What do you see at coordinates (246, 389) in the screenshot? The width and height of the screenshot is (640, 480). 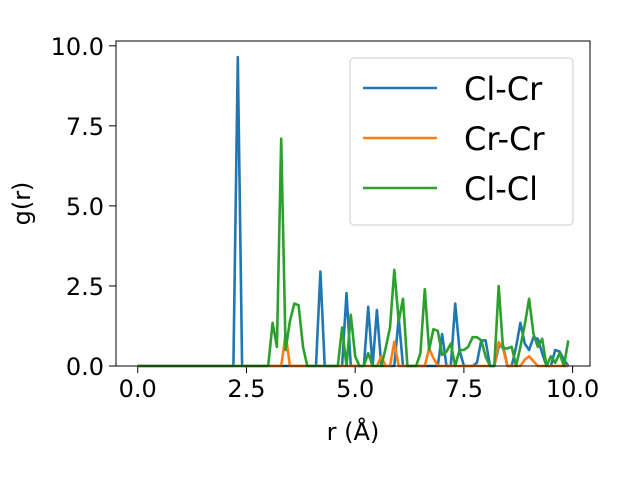 I see `x-tick-label: 2.5` at bounding box center [246, 389].